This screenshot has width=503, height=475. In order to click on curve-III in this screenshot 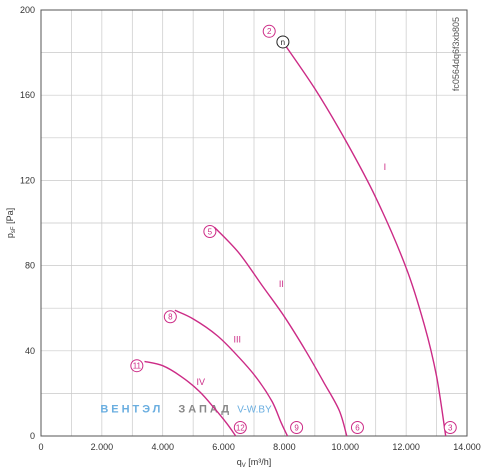, I will do `click(231, 373)`.